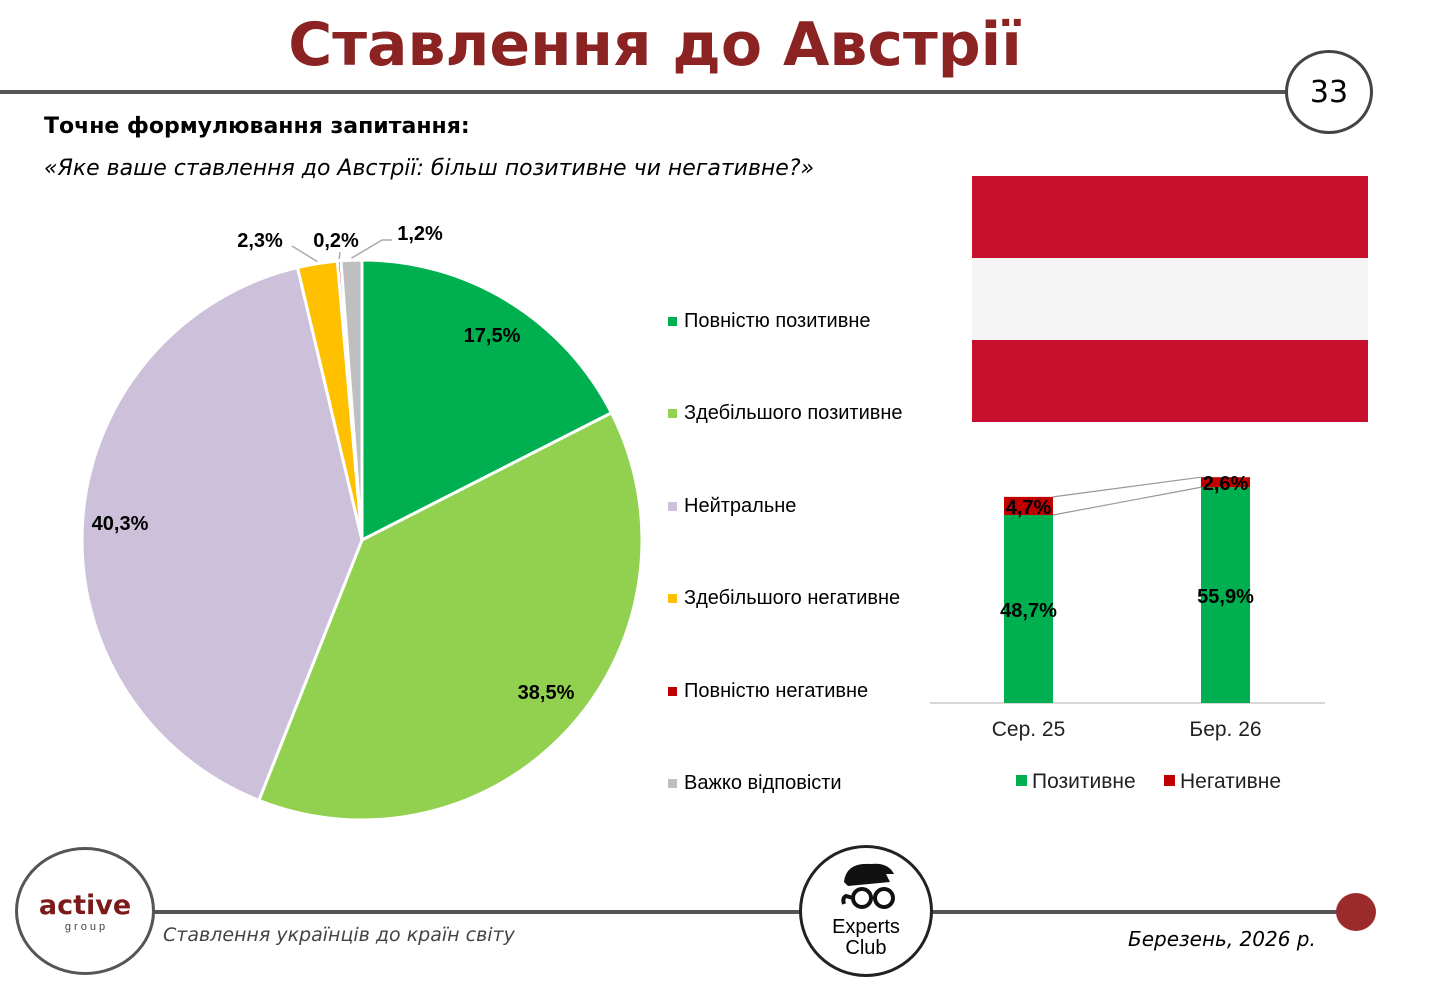 Image resolution: width=1430 pixels, height=990 pixels. What do you see at coordinates (1329, 92) in the screenshot?
I see `page-number: 33` at bounding box center [1329, 92].